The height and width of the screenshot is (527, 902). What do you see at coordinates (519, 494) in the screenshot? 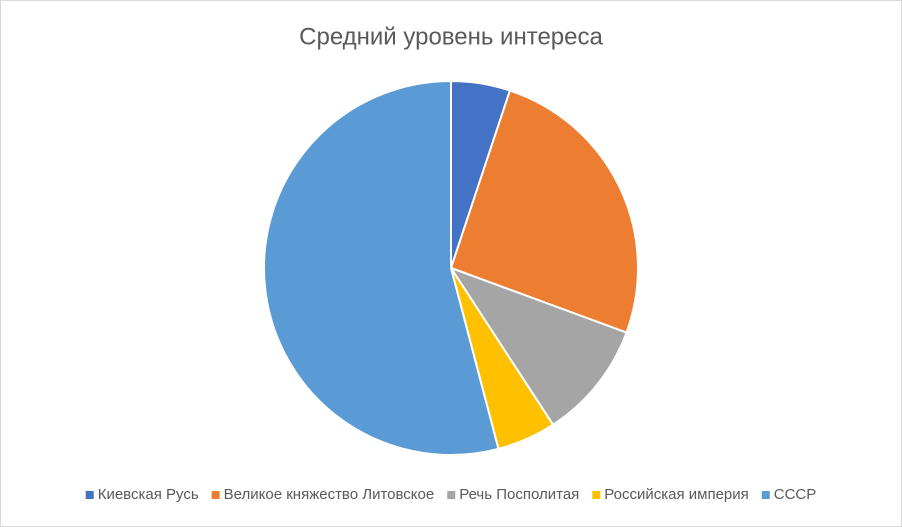
I see `legend-label: Речь Посполитая` at bounding box center [519, 494].